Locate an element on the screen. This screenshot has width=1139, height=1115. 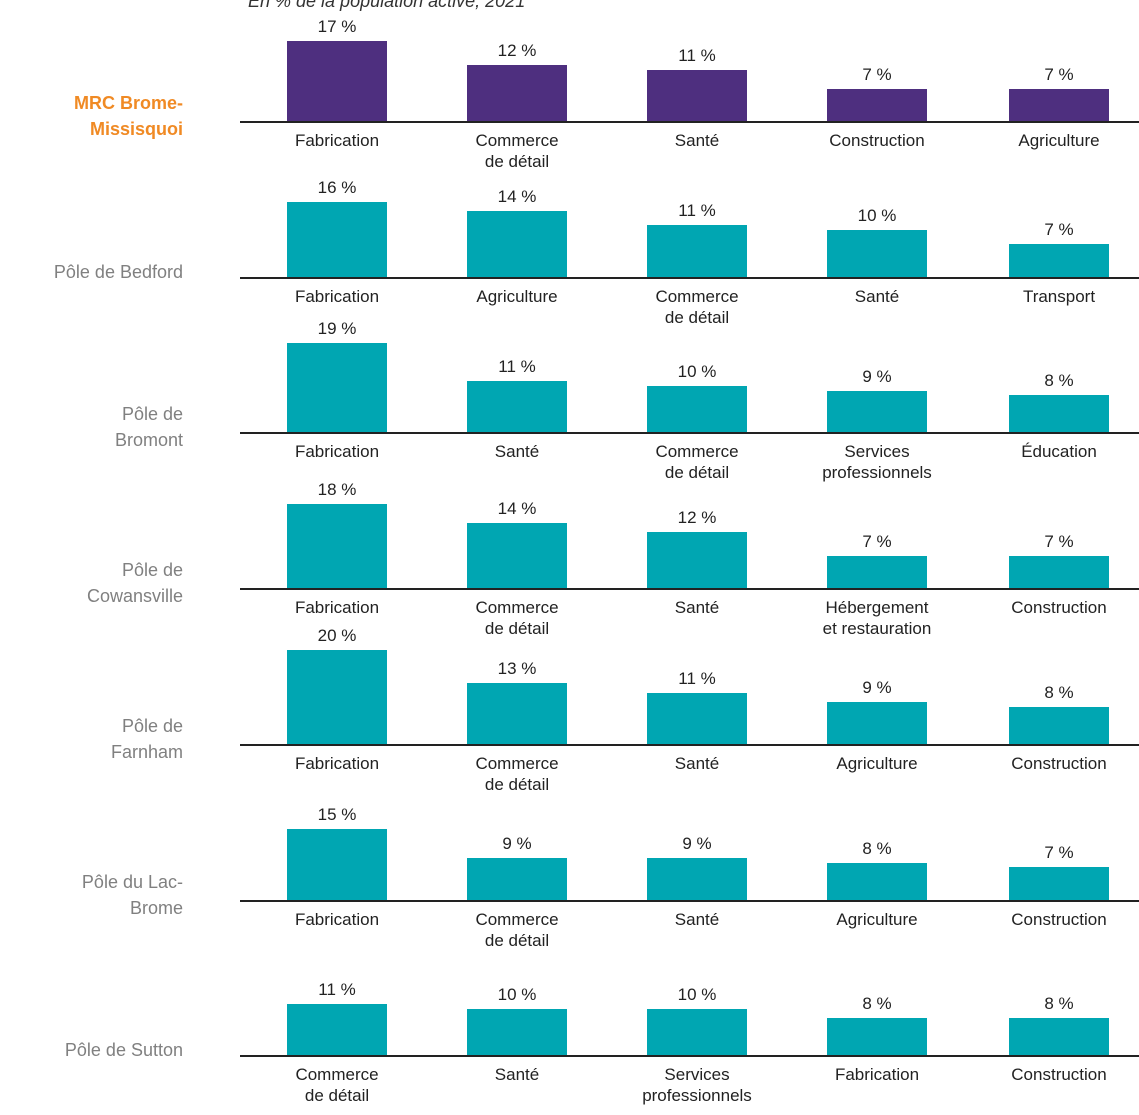
subtitle: En % de la population active, 2021 is located at coordinates (387, 5).